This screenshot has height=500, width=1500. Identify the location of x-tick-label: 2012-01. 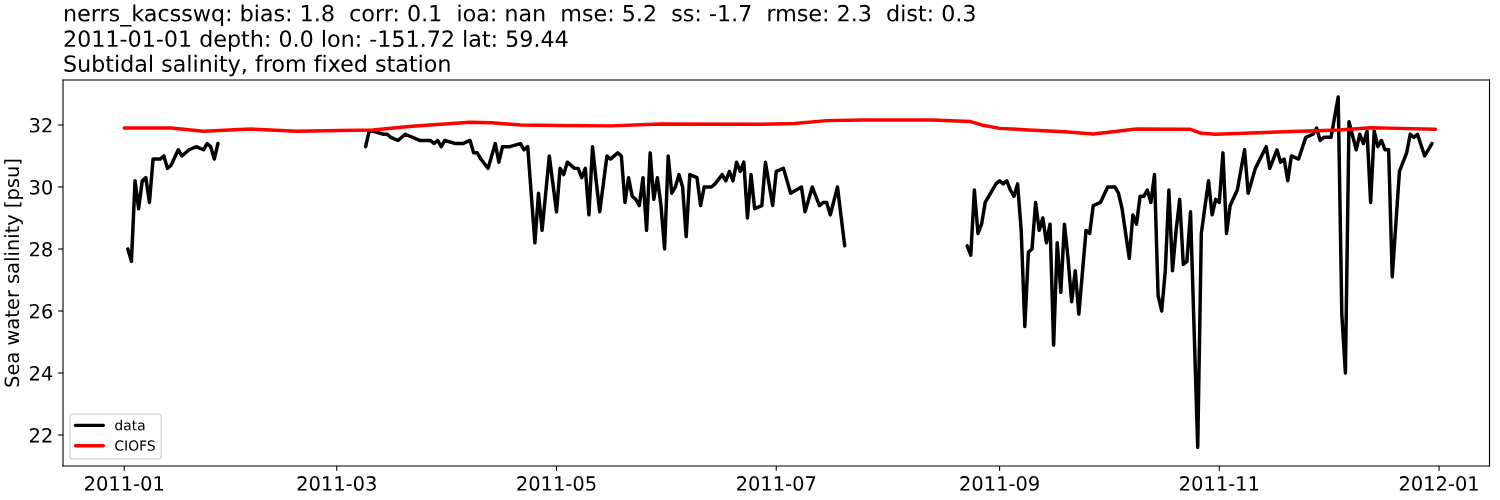
(1438, 483).